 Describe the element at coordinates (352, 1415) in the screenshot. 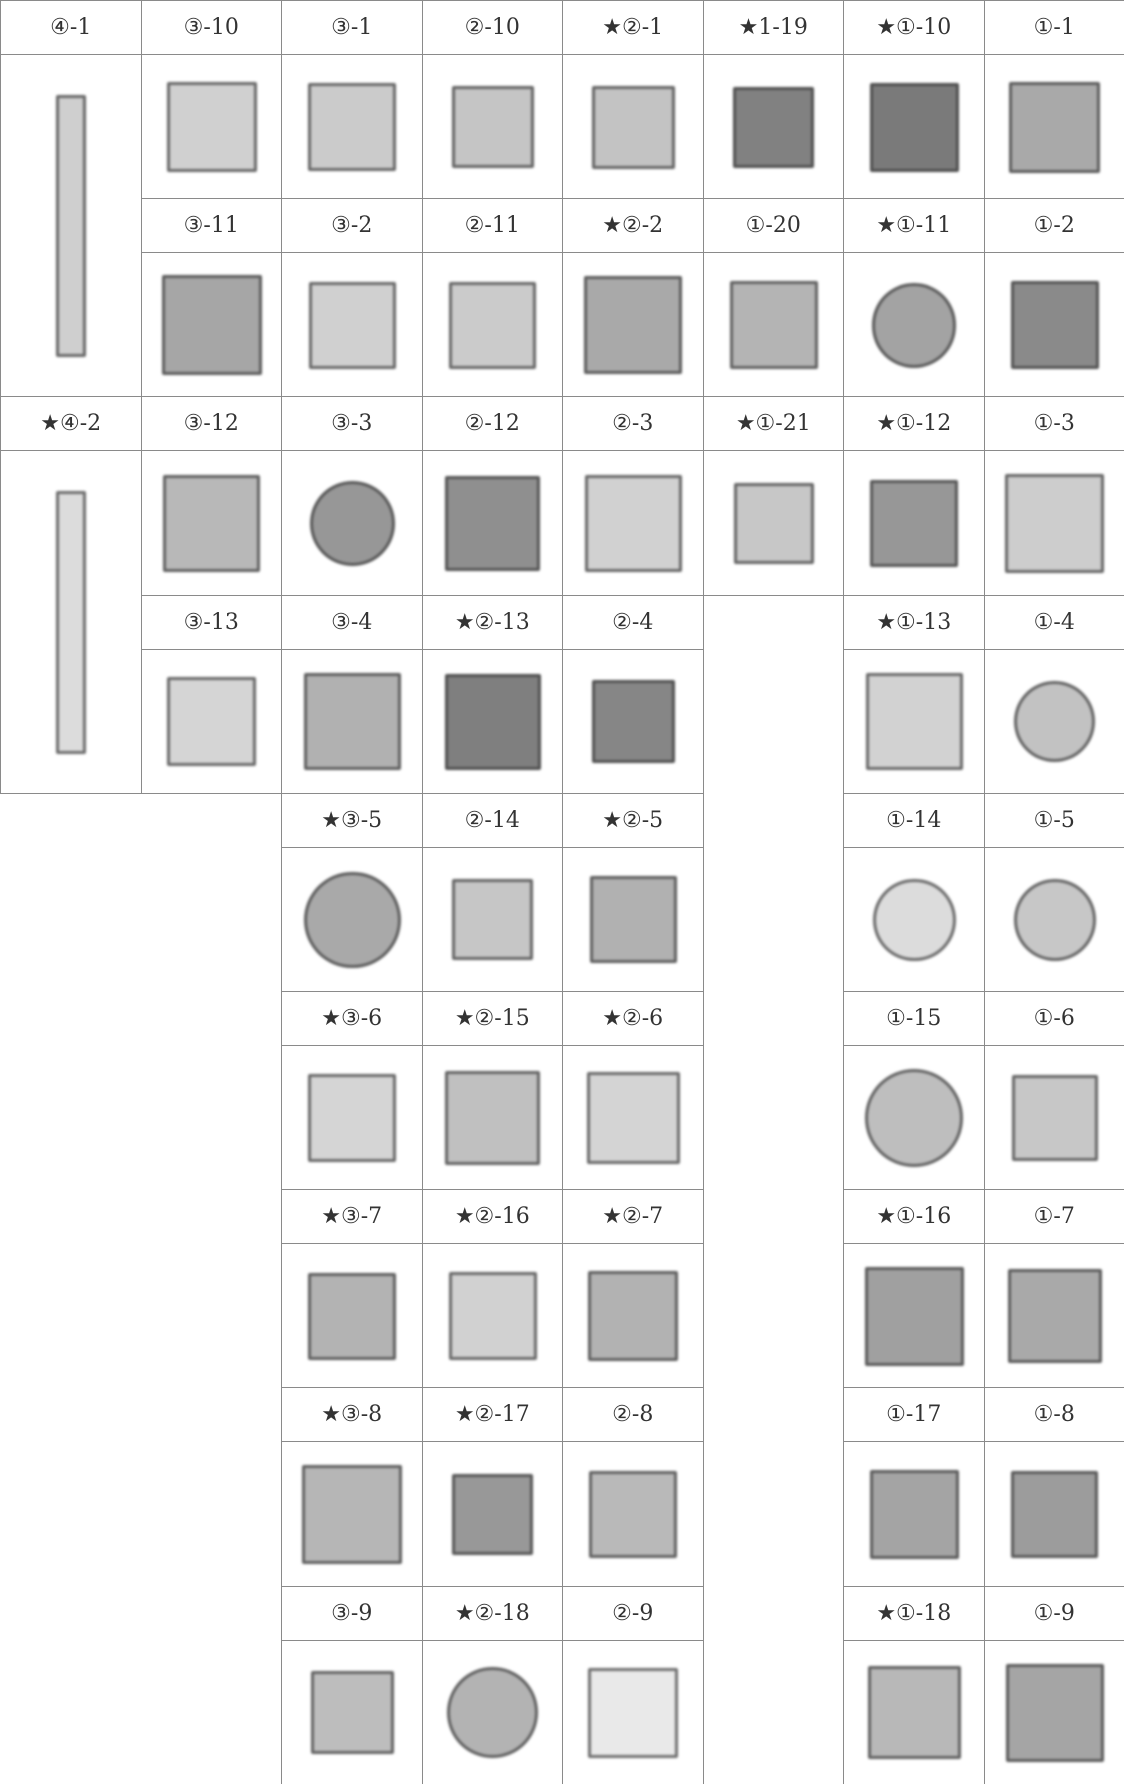

I see `seal-label: ★③-8` at that location.